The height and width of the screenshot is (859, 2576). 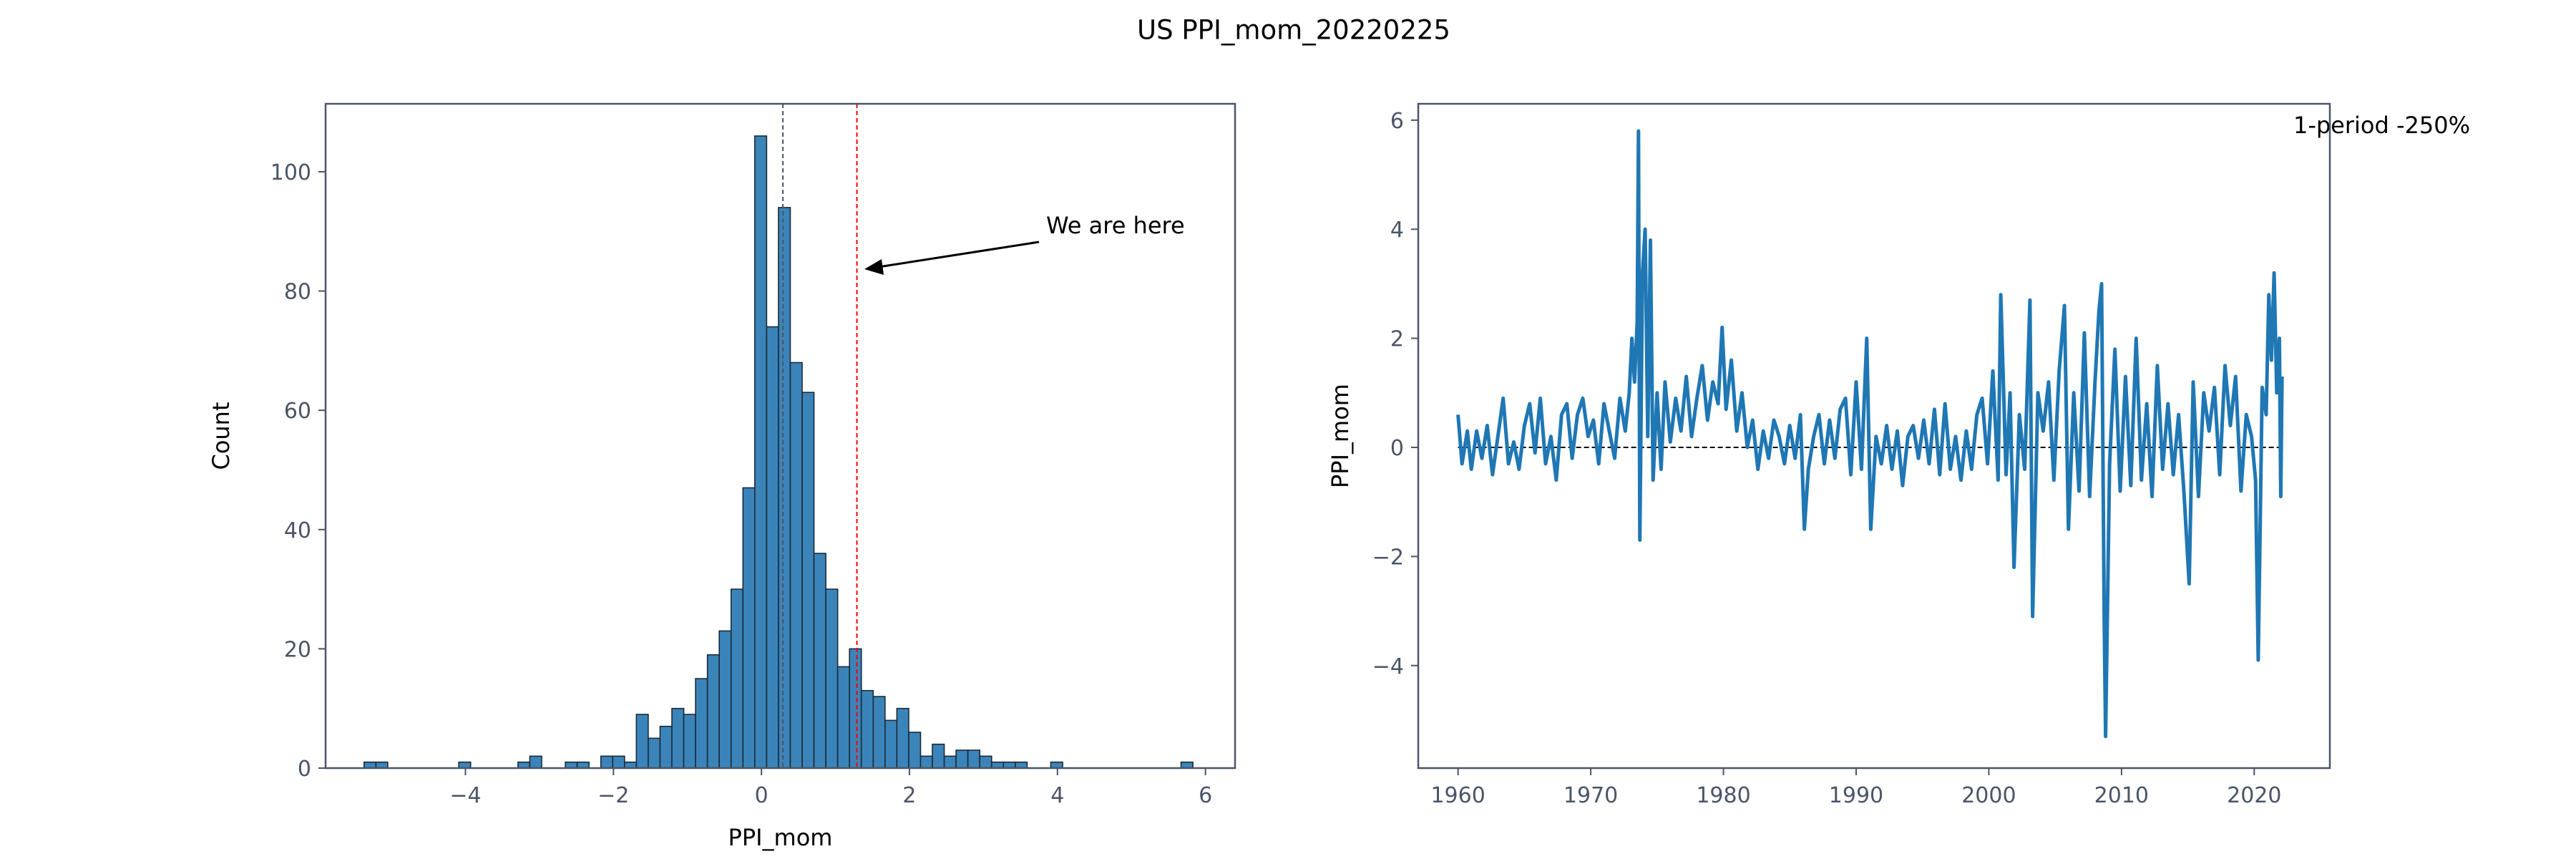 What do you see at coordinates (1205, 795) in the screenshot?
I see `x-tick-label: 6` at bounding box center [1205, 795].